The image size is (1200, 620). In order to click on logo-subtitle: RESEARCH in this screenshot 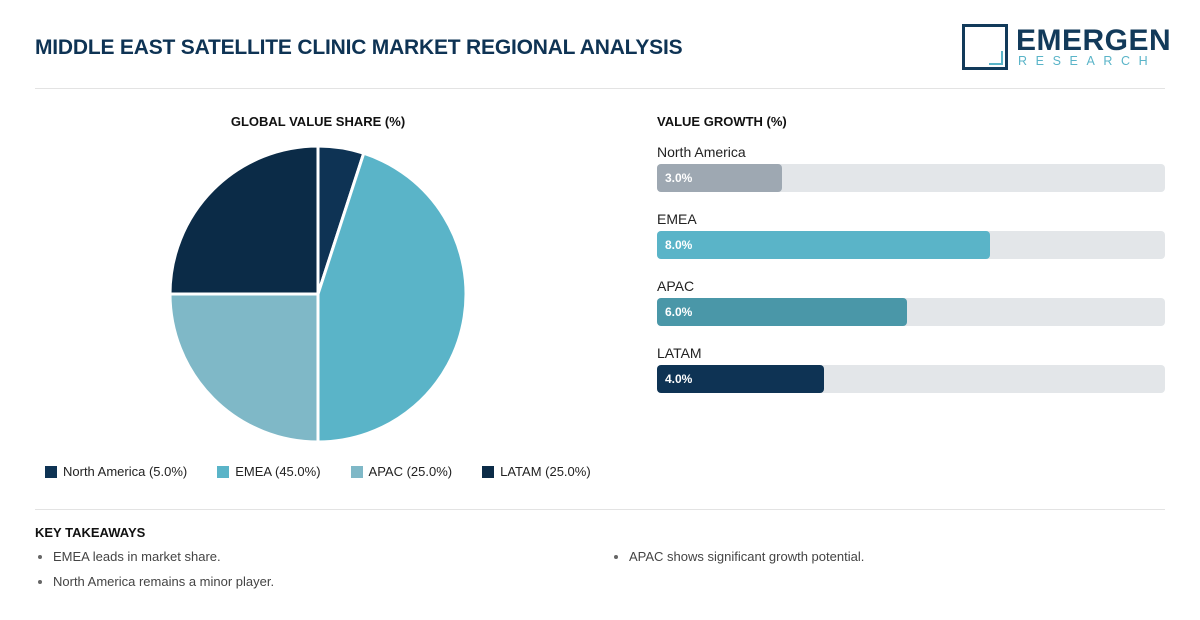, I will do `click(1087, 61)`.